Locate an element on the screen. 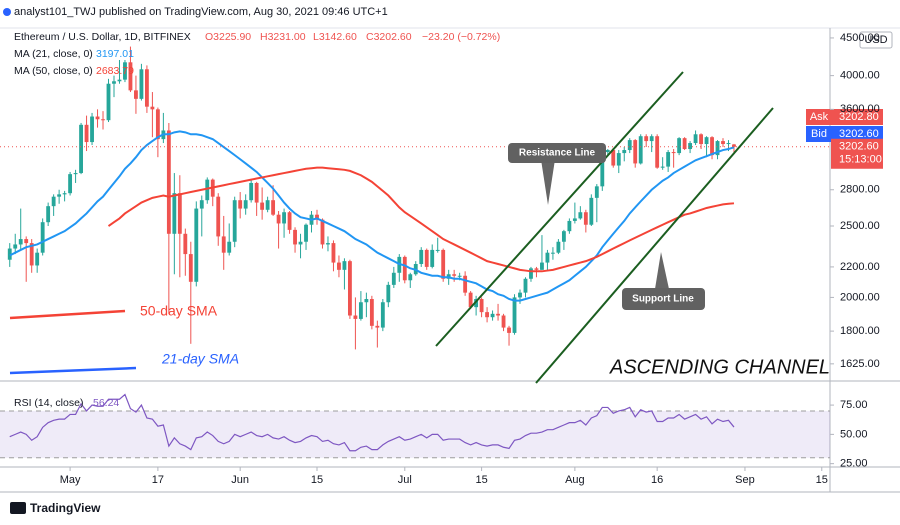  legend-entry: MA (50, close, 0) is located at coordinates (53, 71).